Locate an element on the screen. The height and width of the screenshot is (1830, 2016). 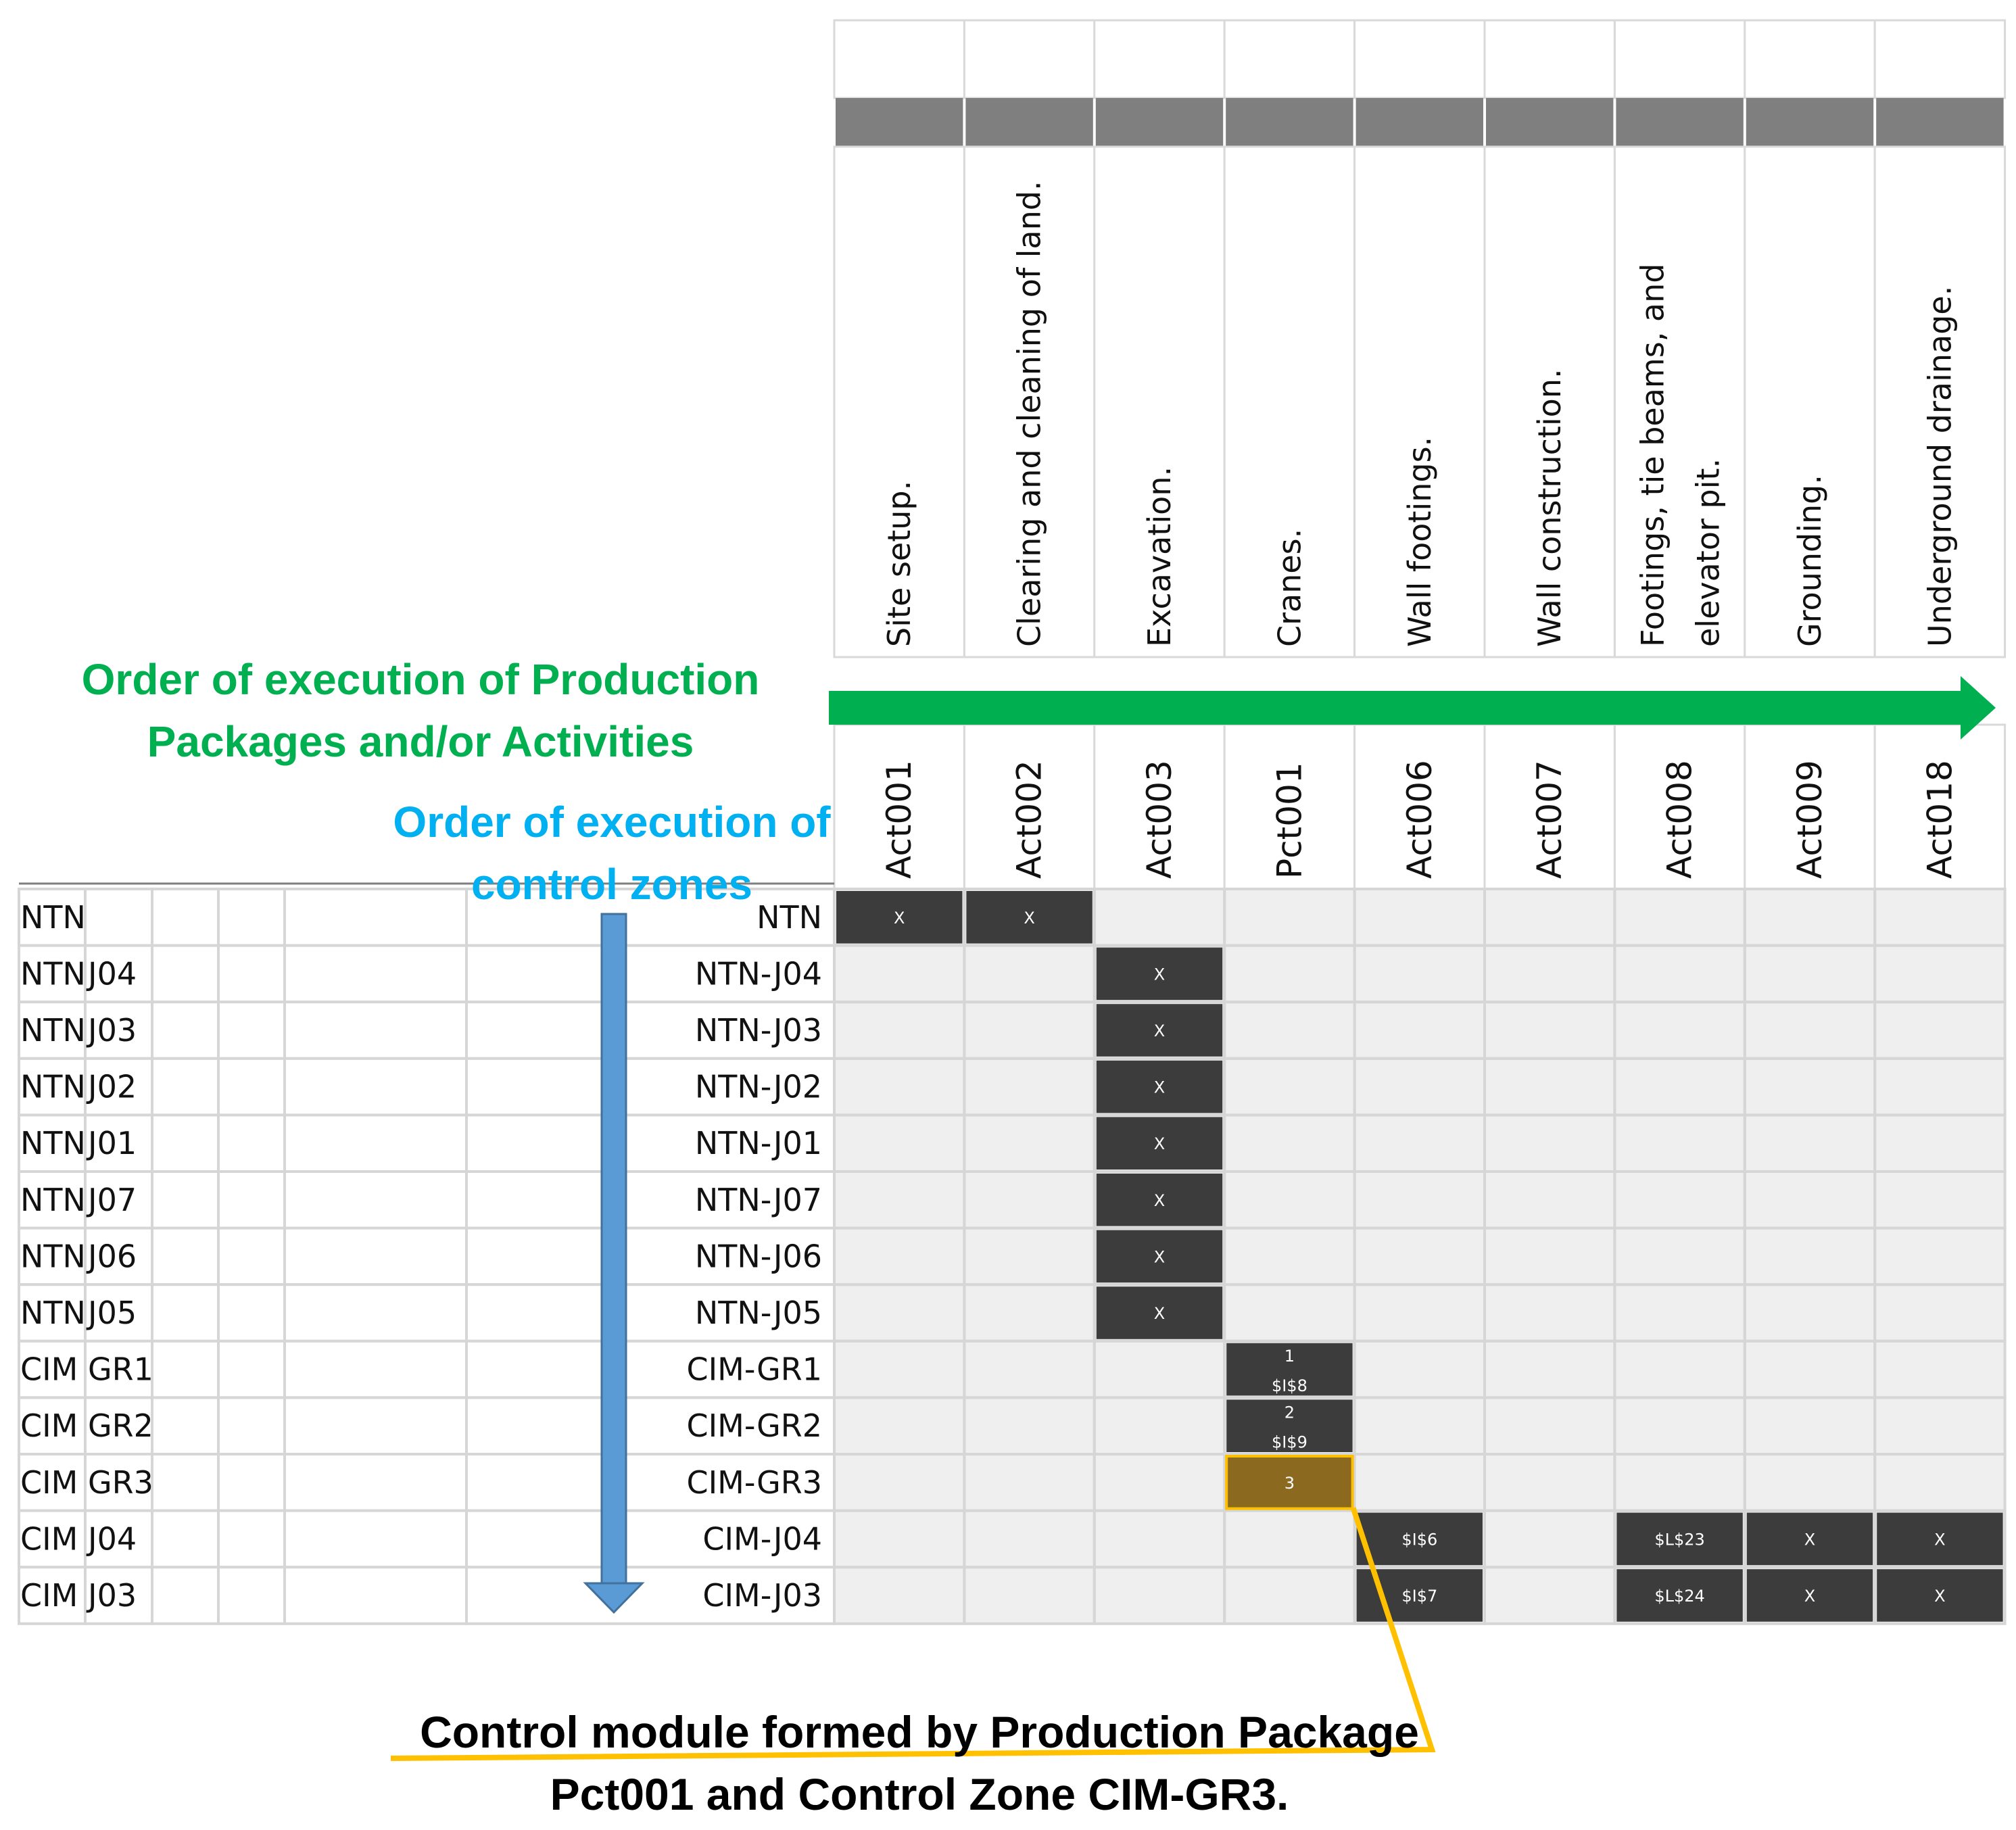
zone-suffix: J02 is located at coordinates (111, 1087).